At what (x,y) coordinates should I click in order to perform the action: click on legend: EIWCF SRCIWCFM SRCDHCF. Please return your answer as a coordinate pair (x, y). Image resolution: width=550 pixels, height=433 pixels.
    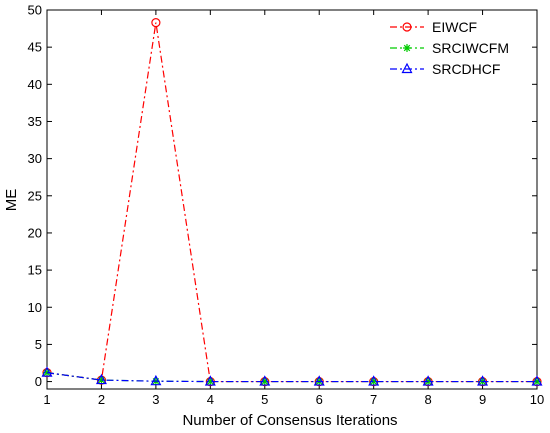
    Looking at the image, I should click on (449, 48).